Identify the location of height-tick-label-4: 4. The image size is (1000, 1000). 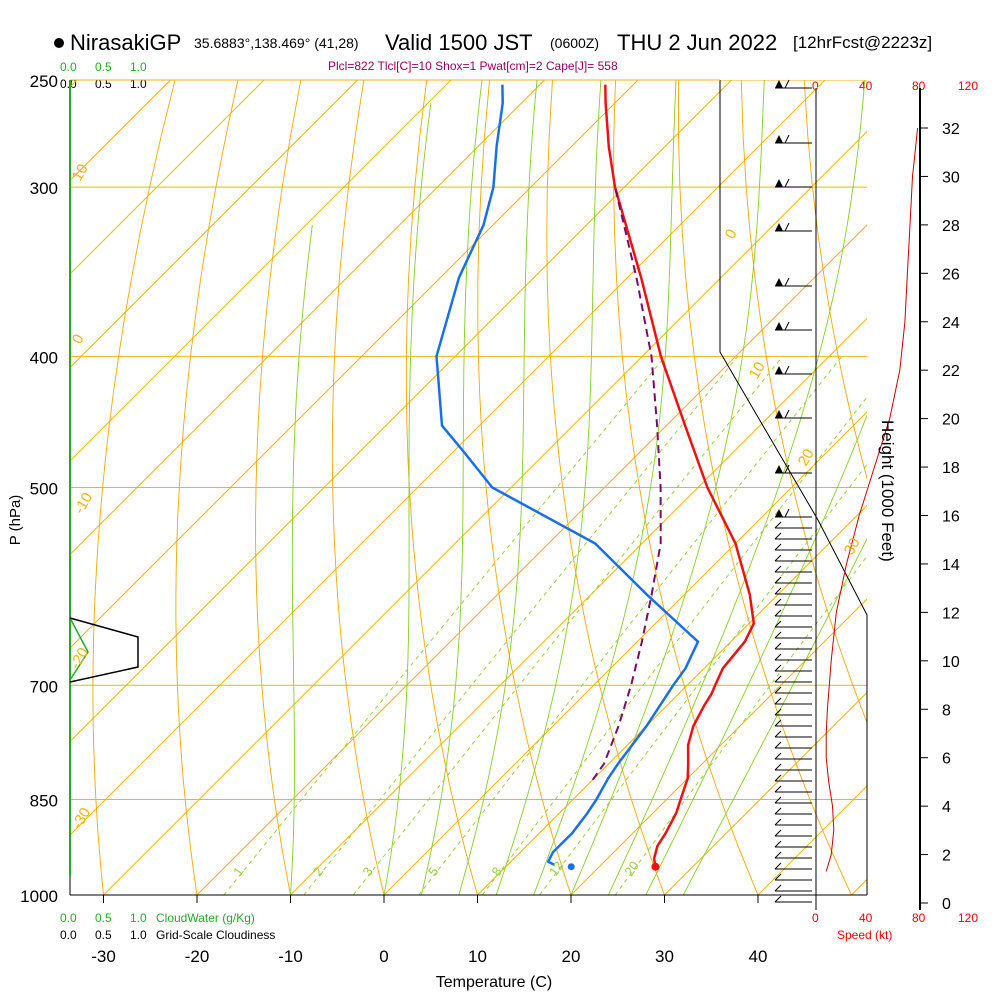
(946, 807).